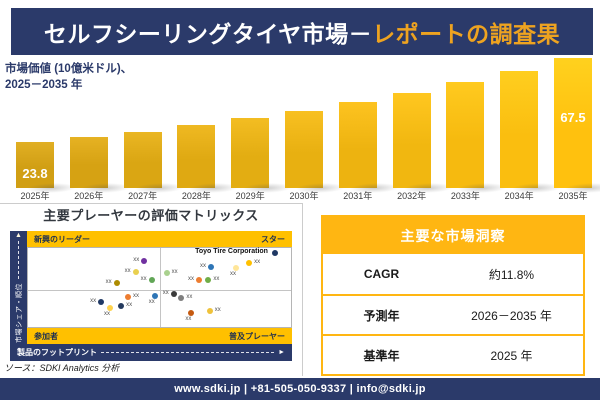 Image resolution: width=600 pixels, height=400 pixels. What do you see at coordinates (151, 203) in the screenshot?
I see `section-divider-horizontal` at bounding box center [151, 203].